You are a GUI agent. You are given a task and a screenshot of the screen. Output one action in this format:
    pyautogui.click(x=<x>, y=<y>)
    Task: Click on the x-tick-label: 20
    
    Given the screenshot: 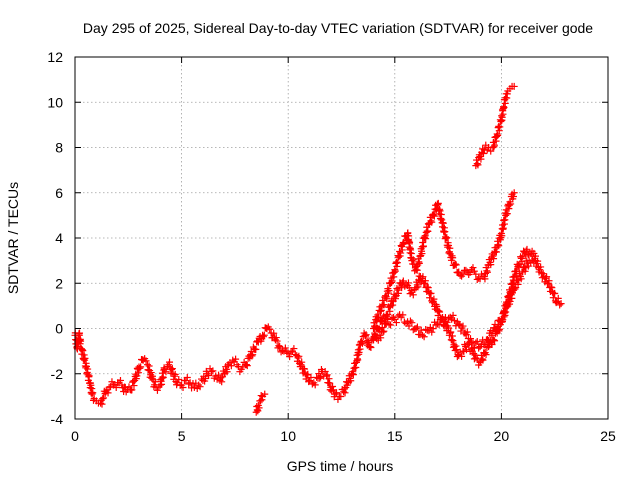 What is the action you would take?
    pyautogui.click(x=502, y=436)
    